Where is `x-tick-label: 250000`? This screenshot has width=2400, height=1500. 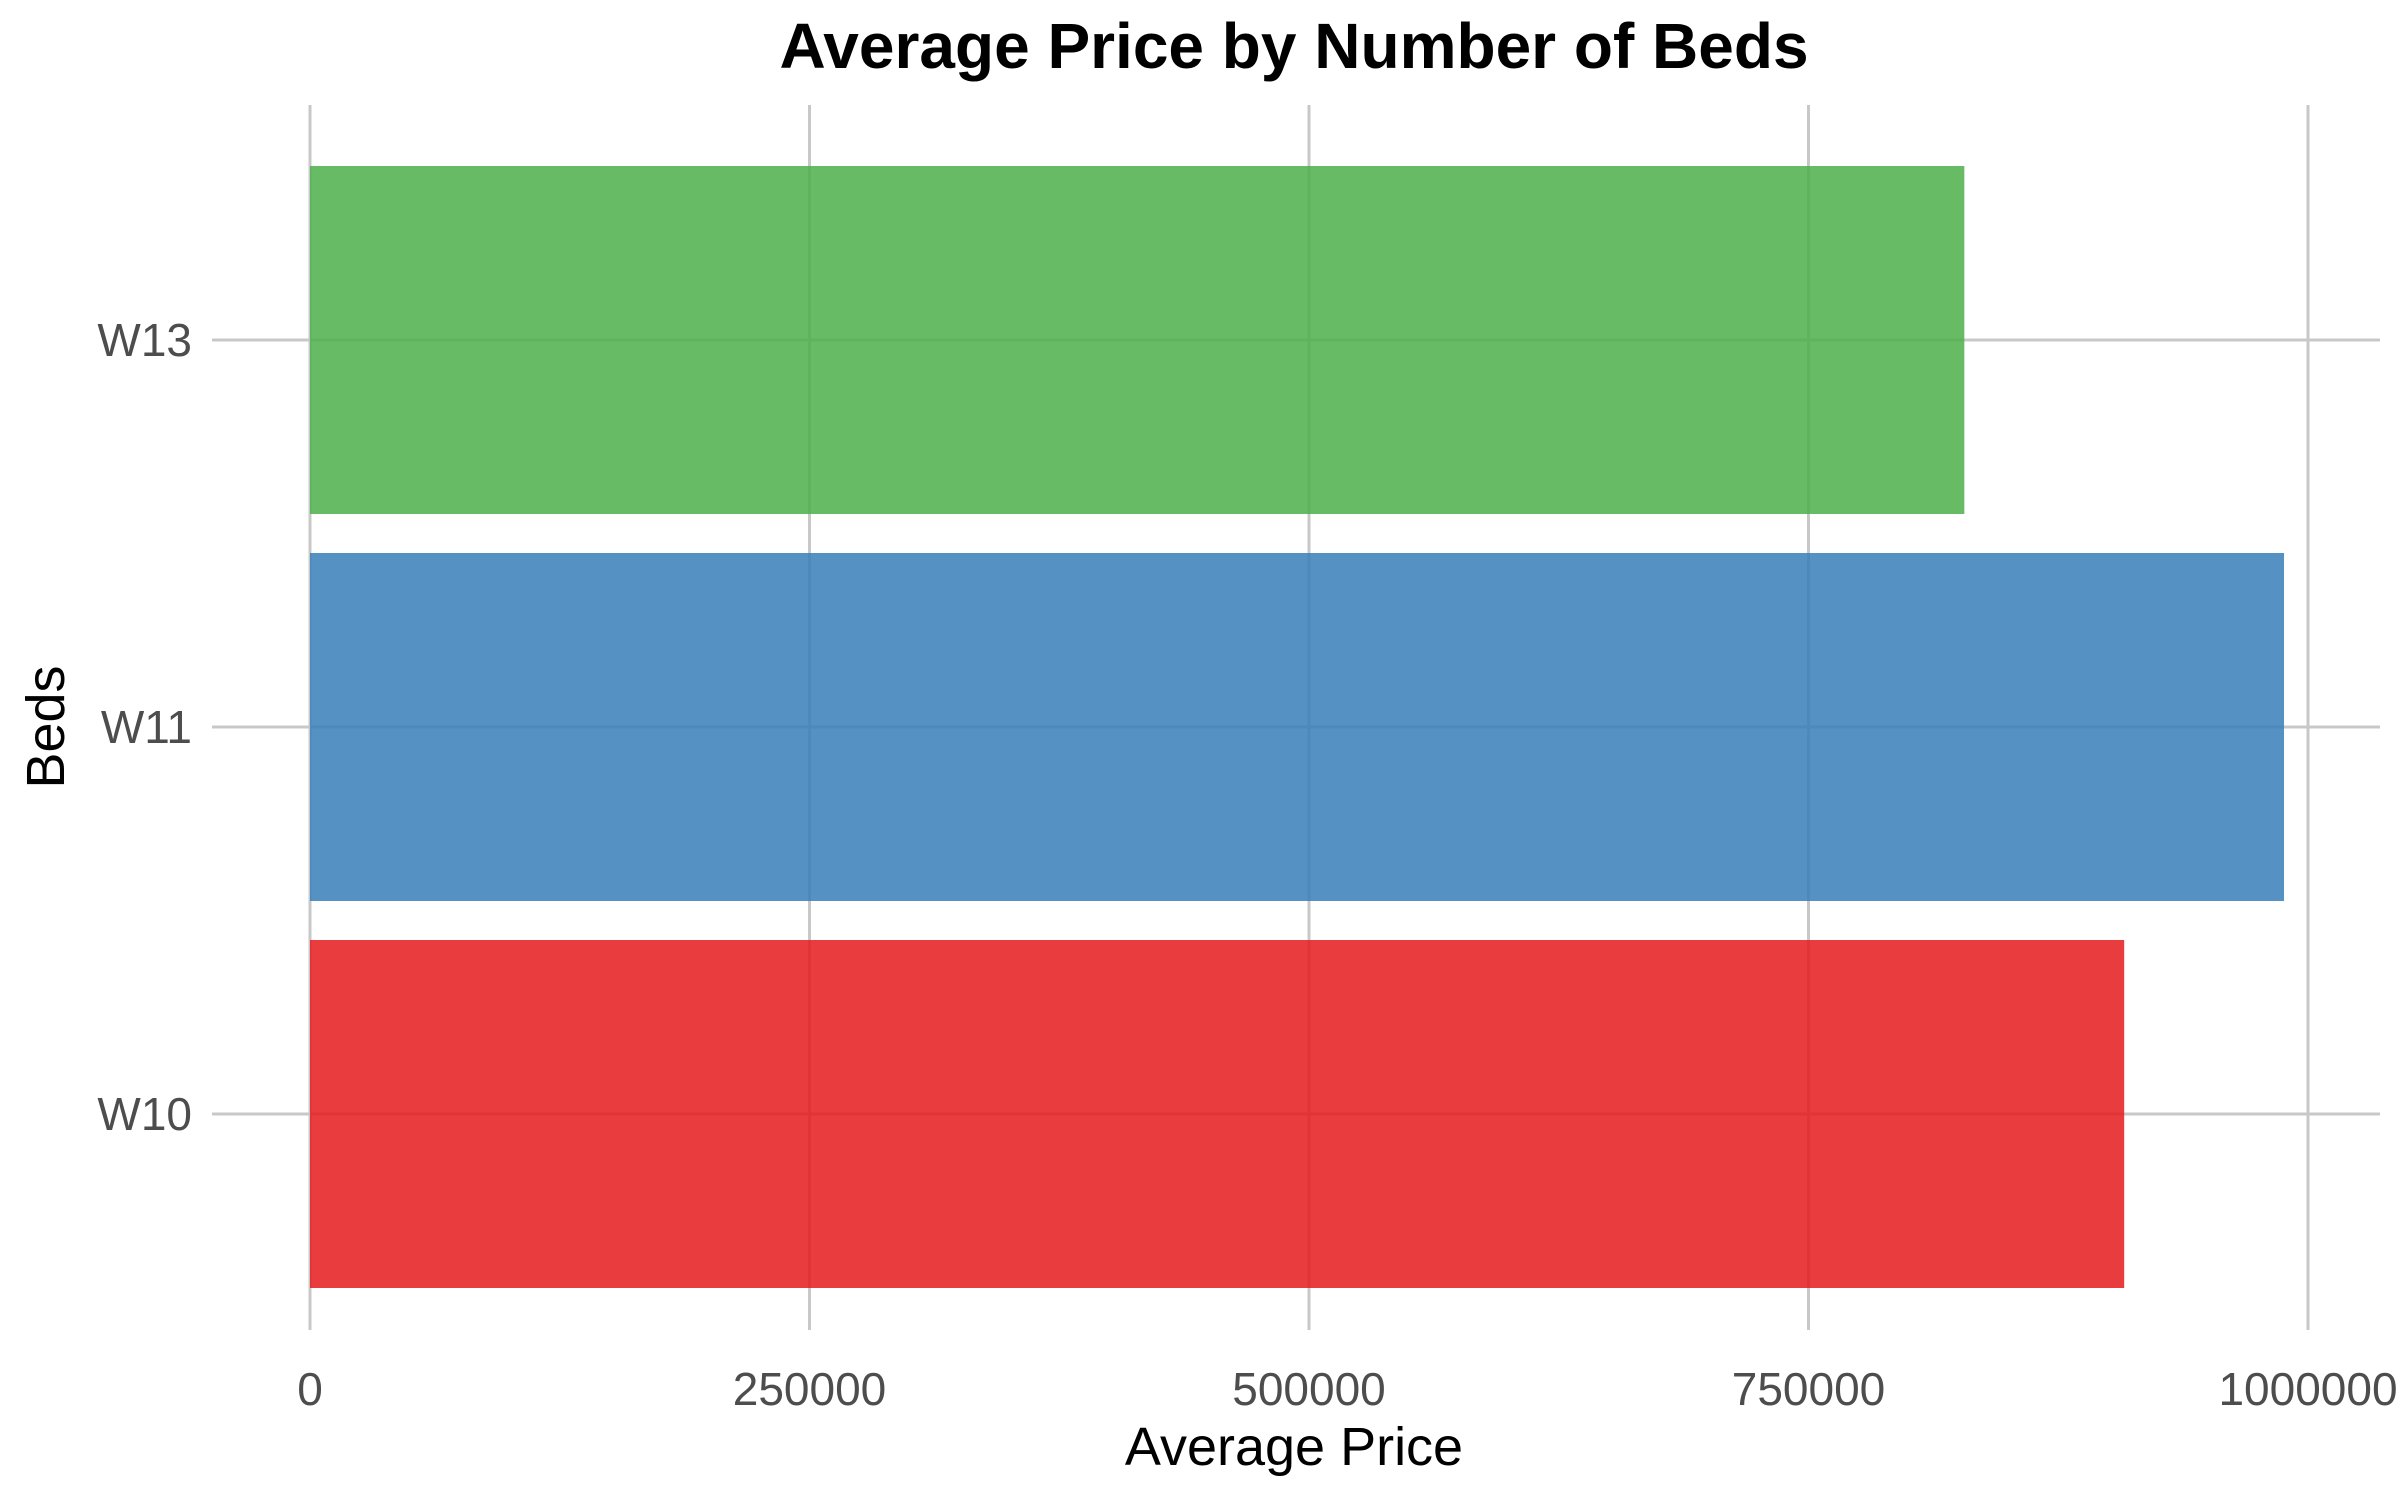
x-tick-label: 250000 is located at coordinates (810, 1389).